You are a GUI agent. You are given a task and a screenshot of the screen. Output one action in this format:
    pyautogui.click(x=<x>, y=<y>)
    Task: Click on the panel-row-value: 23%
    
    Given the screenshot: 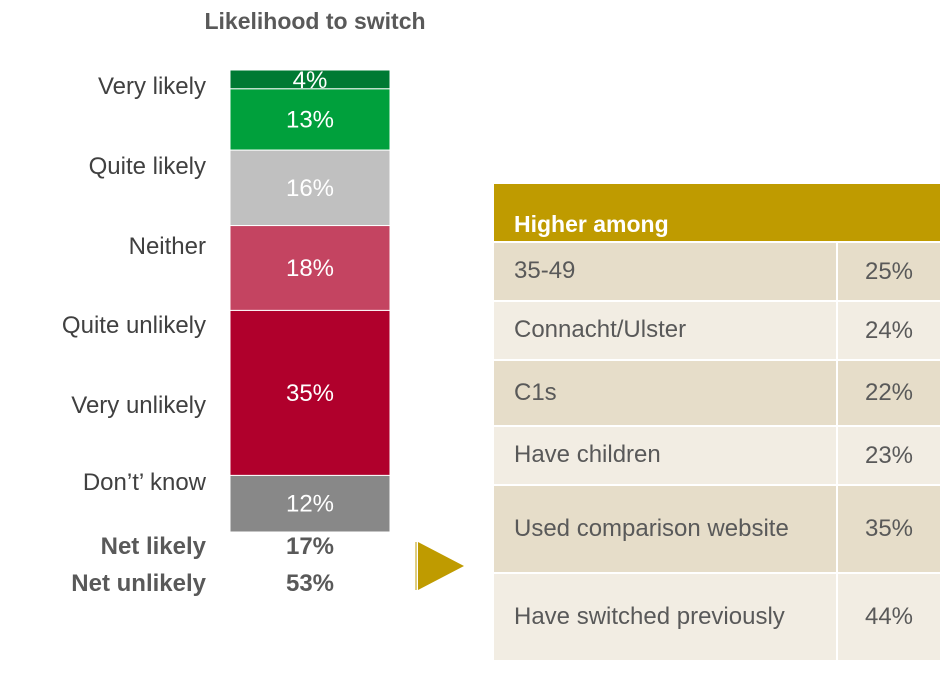 What is the action you would take?
    pyautogui.click(x=888, y=455)
    